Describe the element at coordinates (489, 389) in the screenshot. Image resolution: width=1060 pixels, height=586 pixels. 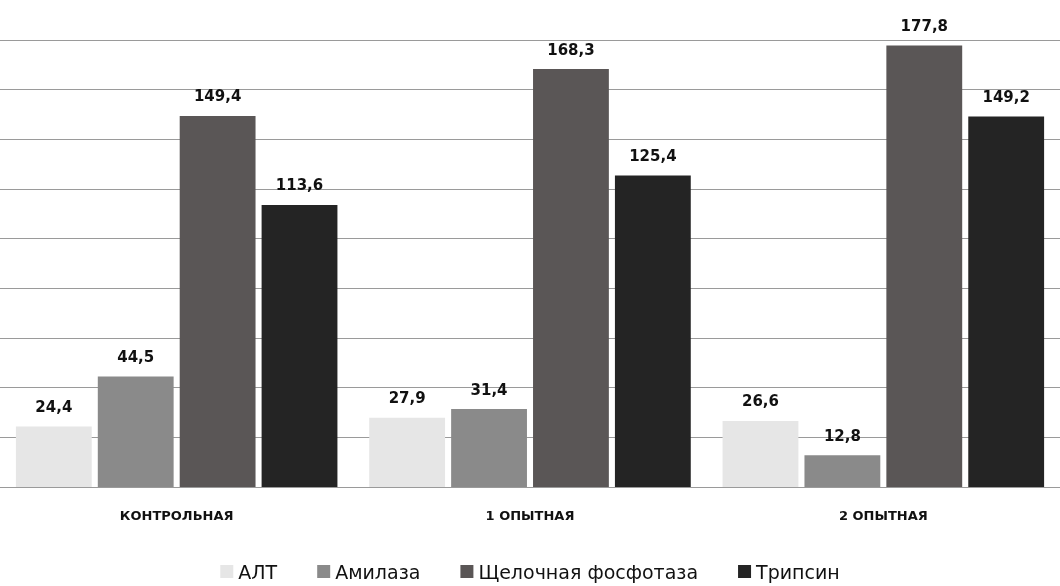
I see `data-label: 31,4` at that location.